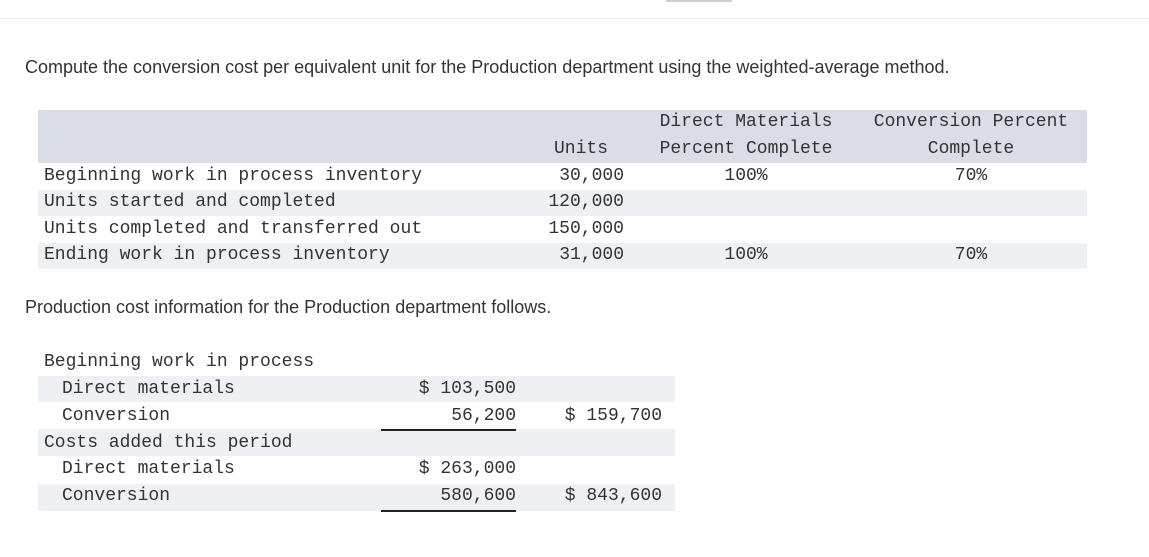 The height and width of the screenshot is (557, 1149). Describe the element at coordinates (467, 469) in the screenshot. I see `amount: $ 263,000` at that location.